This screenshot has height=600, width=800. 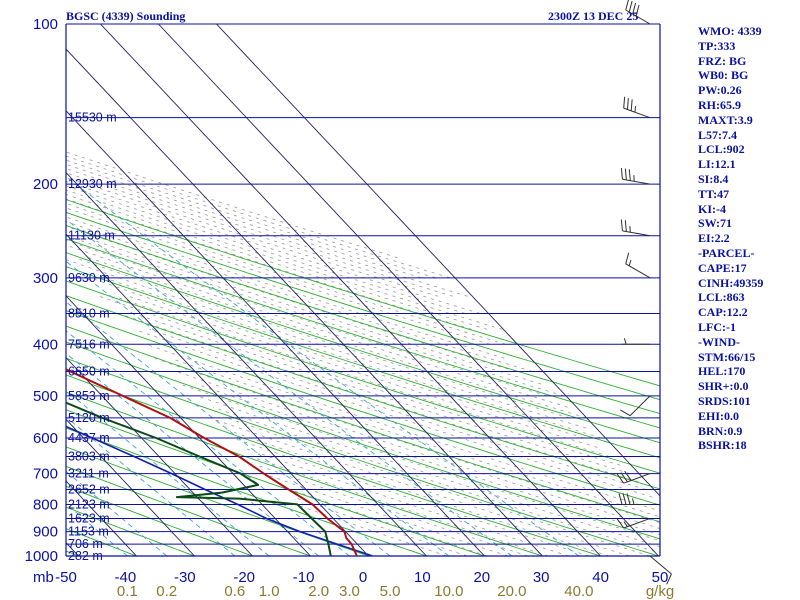 What do you see at coordinates (45, 504) in the screenshot?
I see `pressure-tick-label: 800` at bounding box center [45, 504].